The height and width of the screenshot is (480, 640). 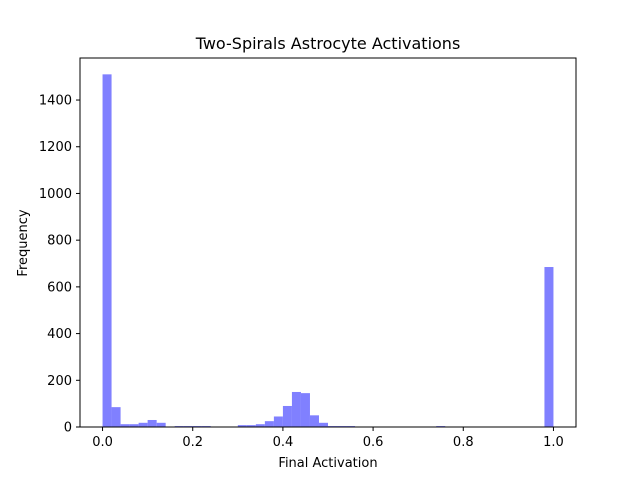 I want to click on y-tick-label: 800, so click(x=59, y=241).